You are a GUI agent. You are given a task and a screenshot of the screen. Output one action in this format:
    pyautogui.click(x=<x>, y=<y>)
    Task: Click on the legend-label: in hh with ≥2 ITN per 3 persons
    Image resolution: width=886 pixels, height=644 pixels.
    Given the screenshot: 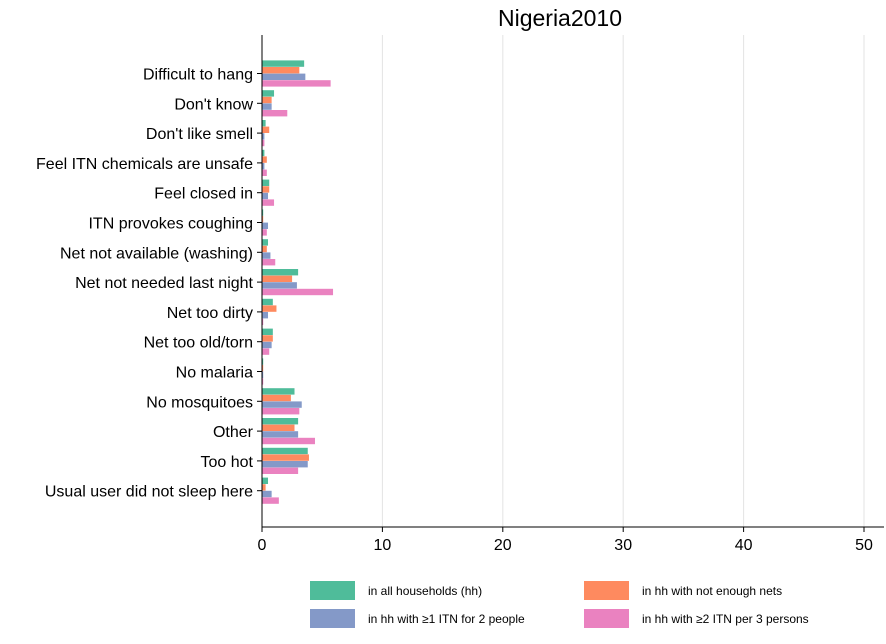 What is the action you would take?
    pyautogui.click(x=725, y=619)
    